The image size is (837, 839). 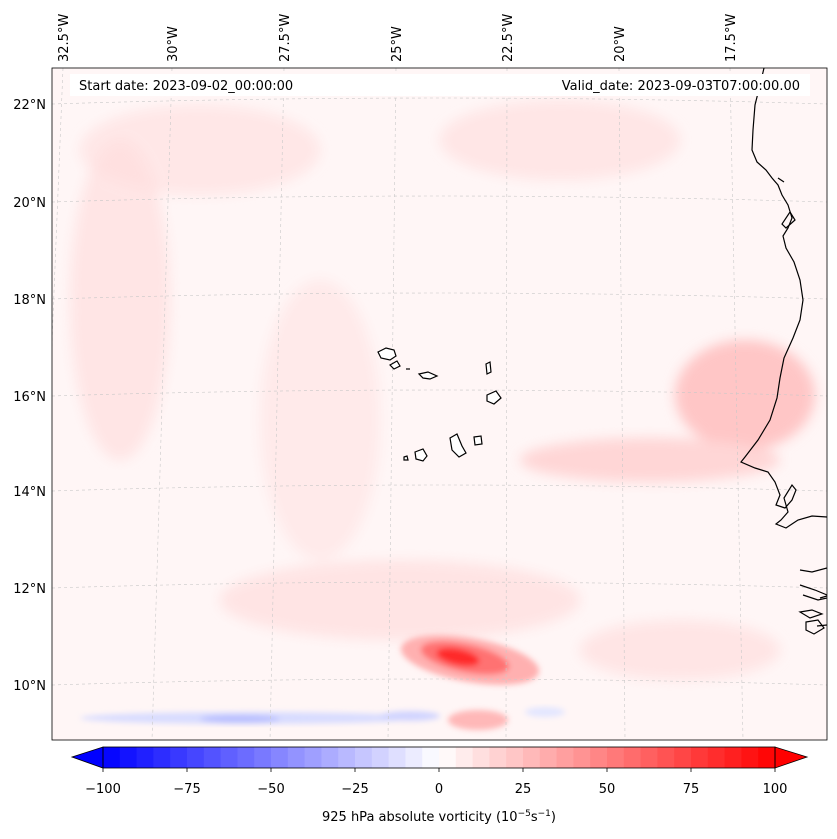 I want to click on vorticity-patch-east, so click(x=745, y=395).